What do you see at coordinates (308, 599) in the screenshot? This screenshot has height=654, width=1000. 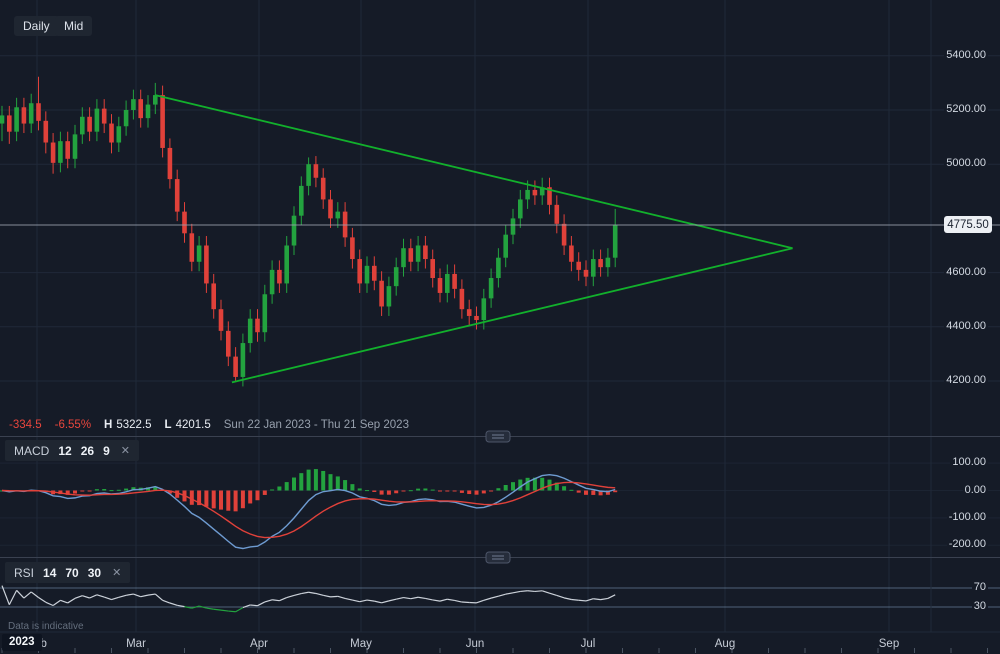 I see `rsi-panel` at bounding box center [308, 599].